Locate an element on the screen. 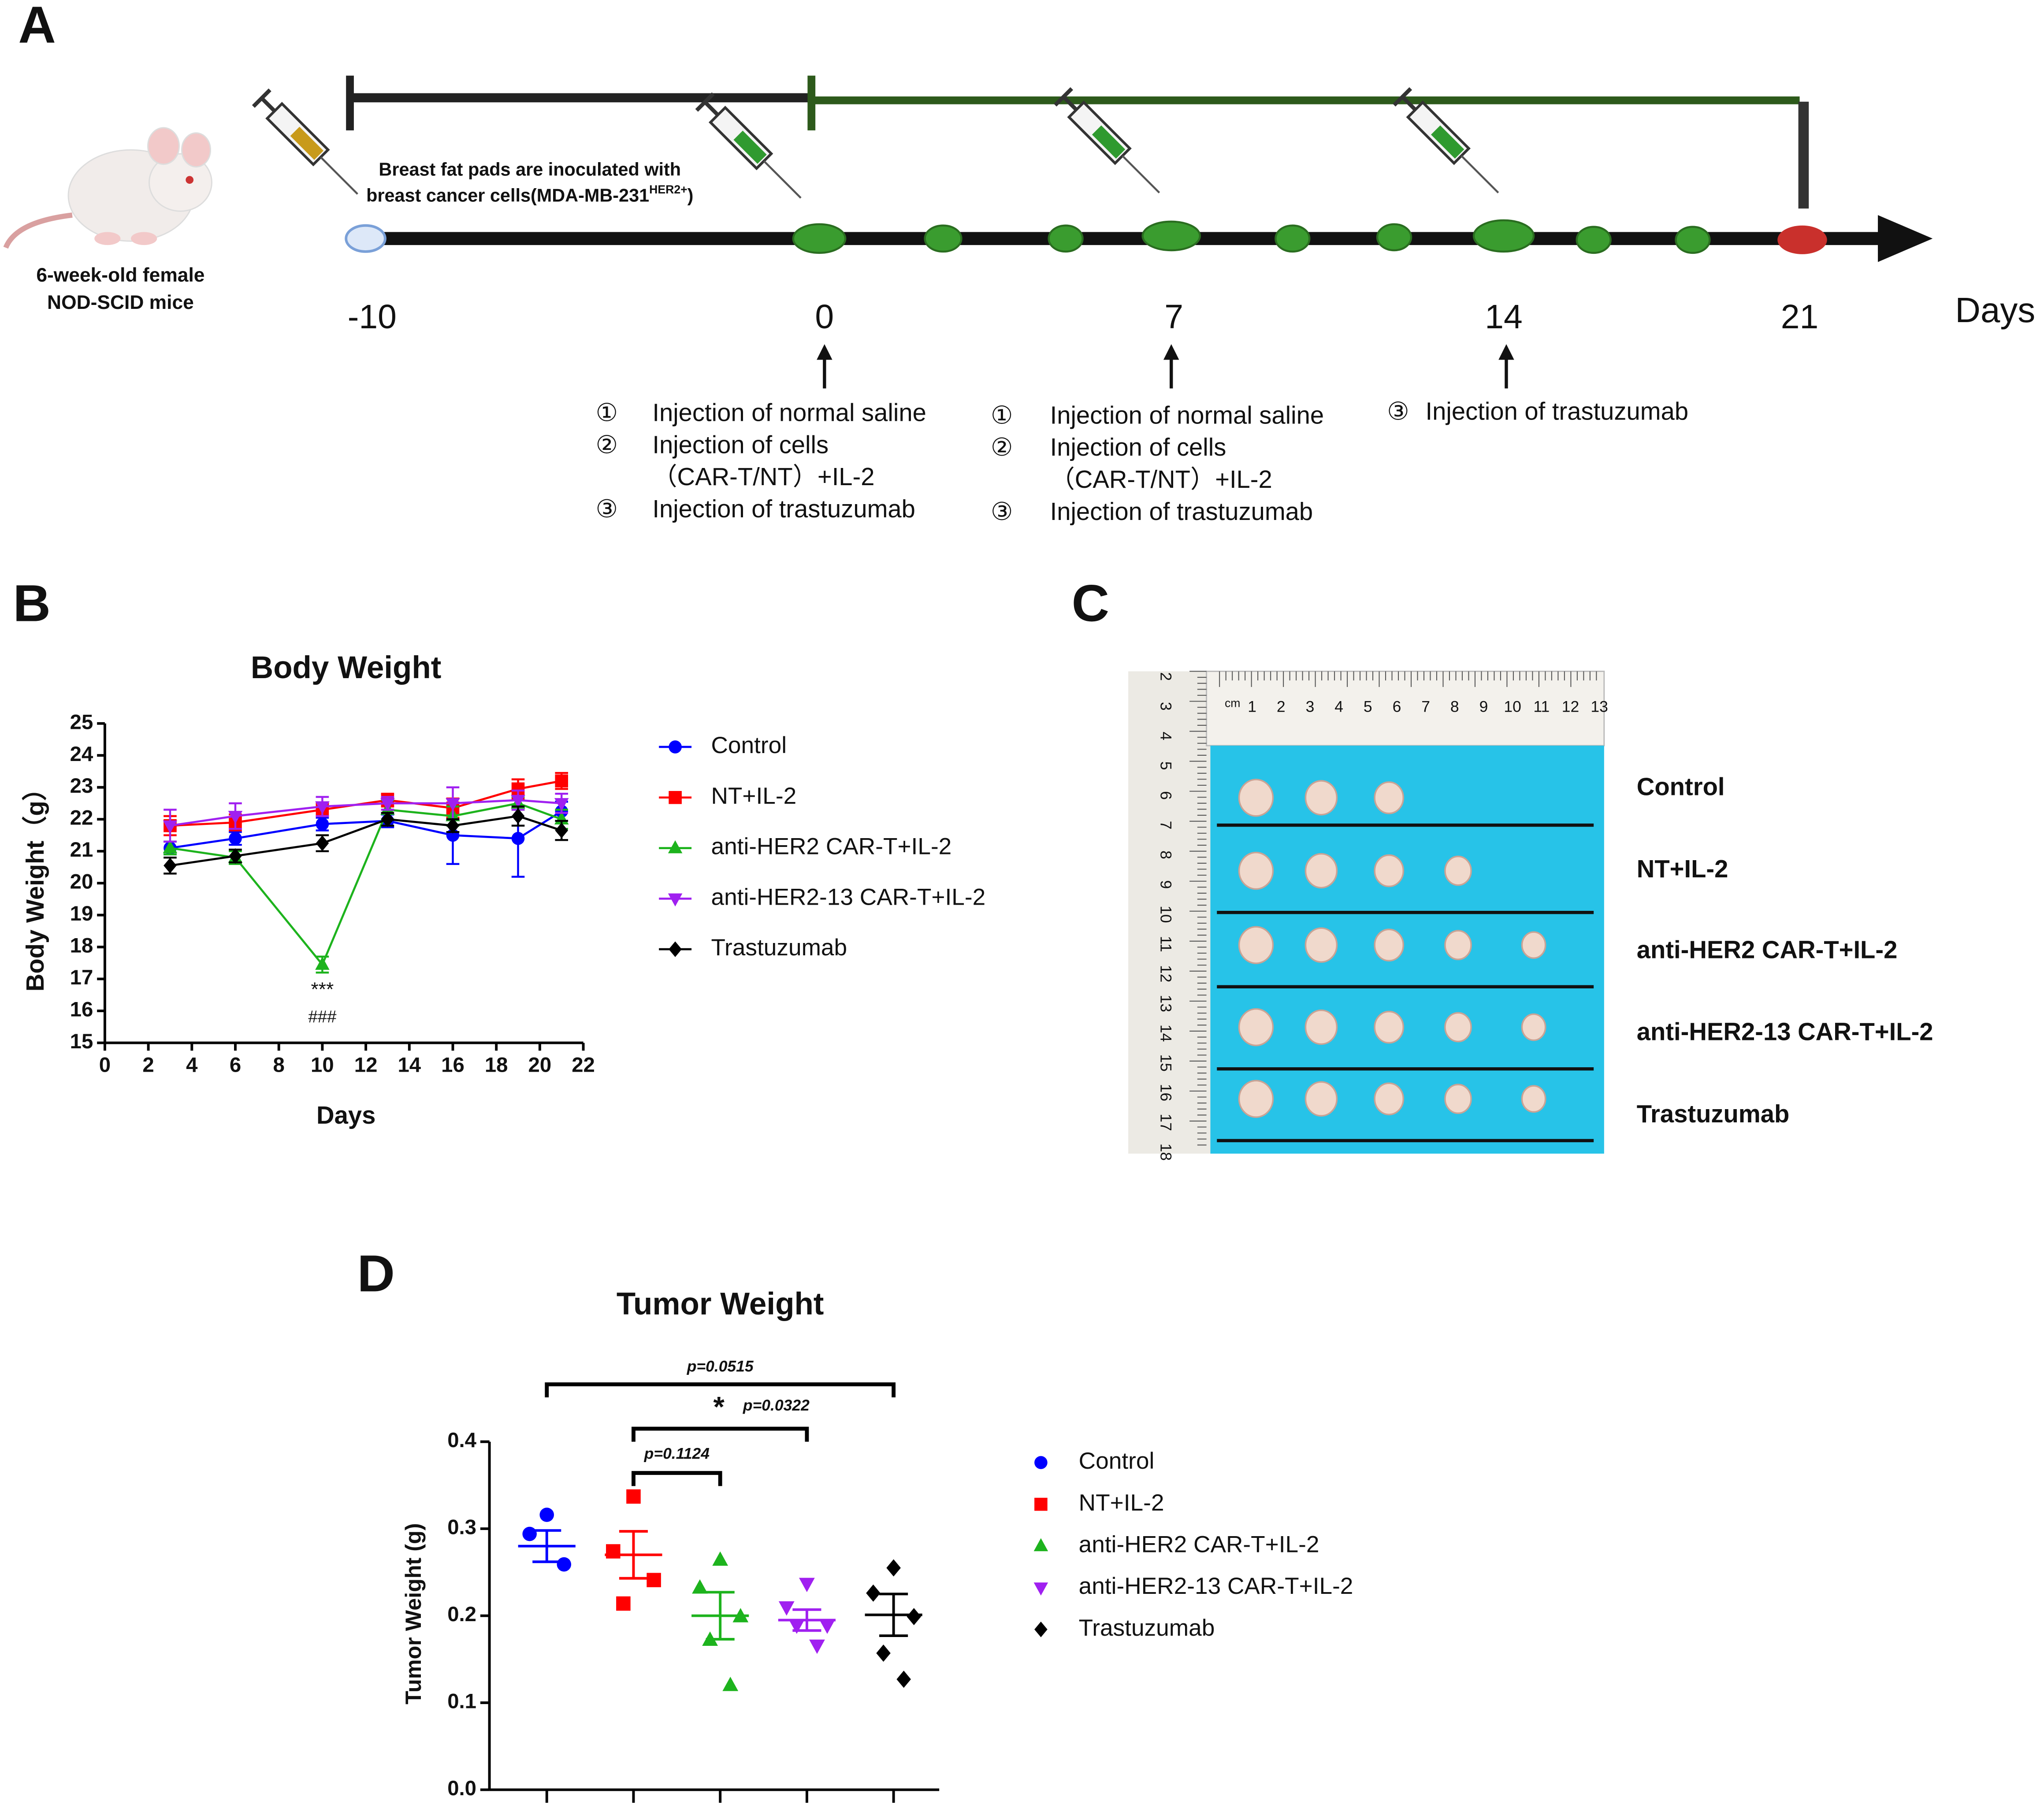 This screenshot has height=1808, width=2044. step-number: ① is located at coordinates (607, 413).